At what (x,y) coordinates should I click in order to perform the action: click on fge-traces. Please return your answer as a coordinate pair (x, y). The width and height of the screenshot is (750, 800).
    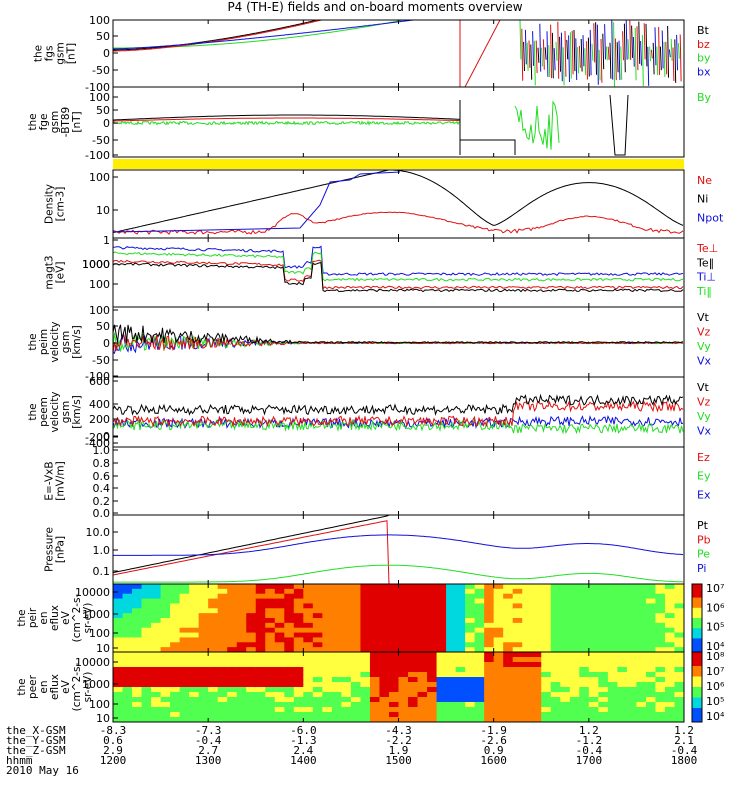
    Looking at the image, I should click on (371, 125).